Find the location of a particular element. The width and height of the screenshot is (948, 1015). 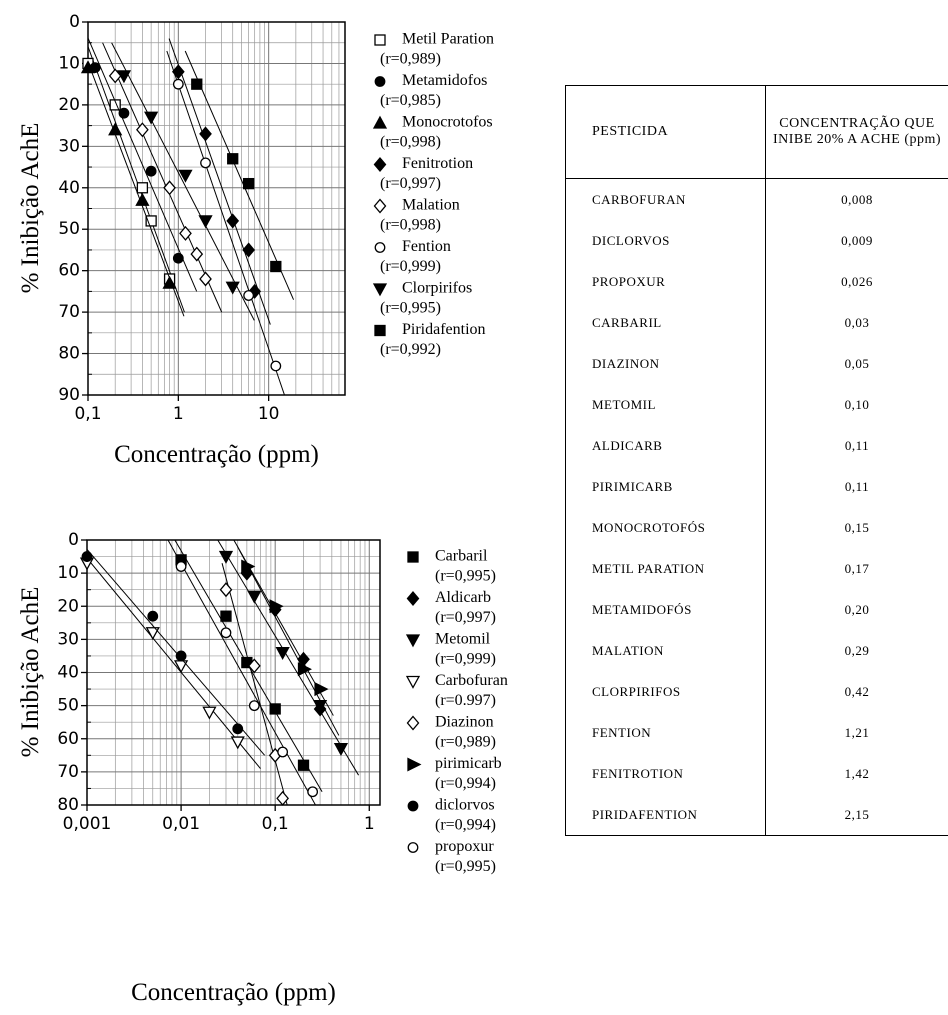

table-cell: FENITROTION is located at coordinates (638, 773).